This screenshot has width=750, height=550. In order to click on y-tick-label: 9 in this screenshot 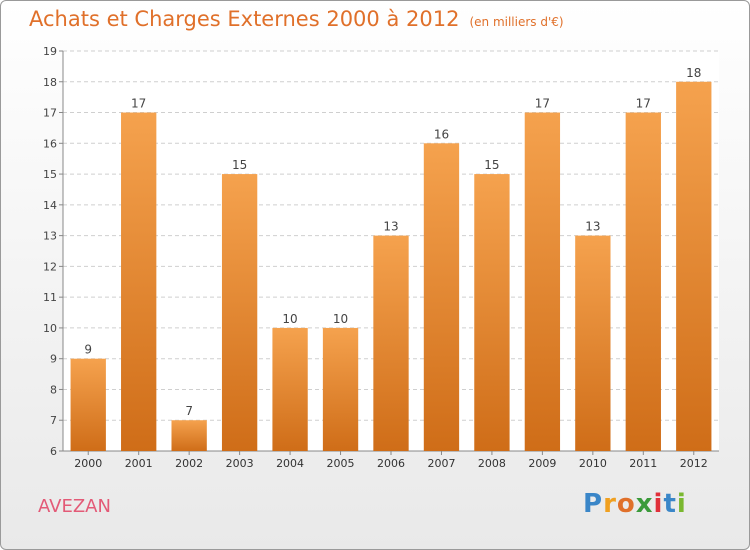, I will do `click(53, 359)`.